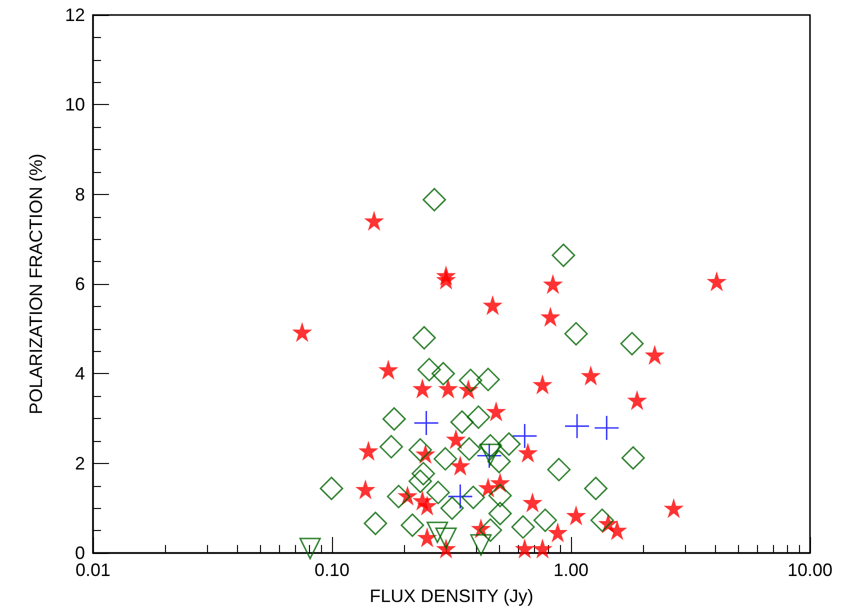  I want to click on y-tick-label: 8, so click(79, 194).